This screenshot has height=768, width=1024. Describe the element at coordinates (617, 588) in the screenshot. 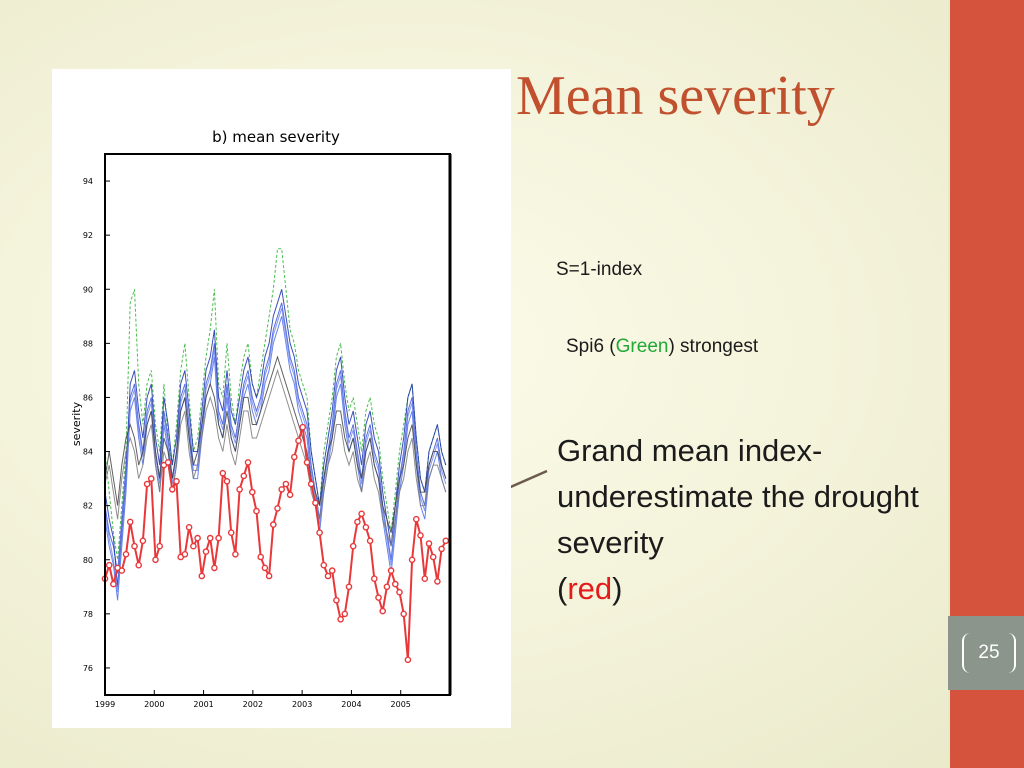

I see `note-close-paren: )` at that location.